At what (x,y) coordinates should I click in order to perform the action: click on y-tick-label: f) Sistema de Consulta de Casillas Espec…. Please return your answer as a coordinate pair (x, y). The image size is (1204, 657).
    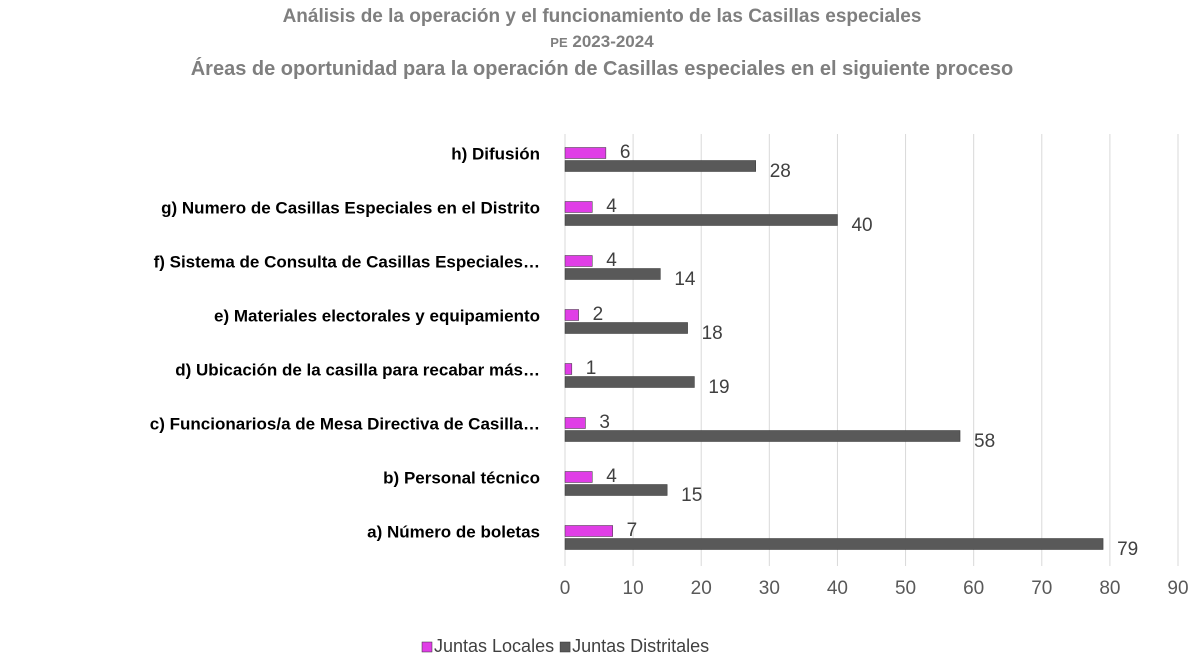
    Looking at the image, I should click on (347, 261).